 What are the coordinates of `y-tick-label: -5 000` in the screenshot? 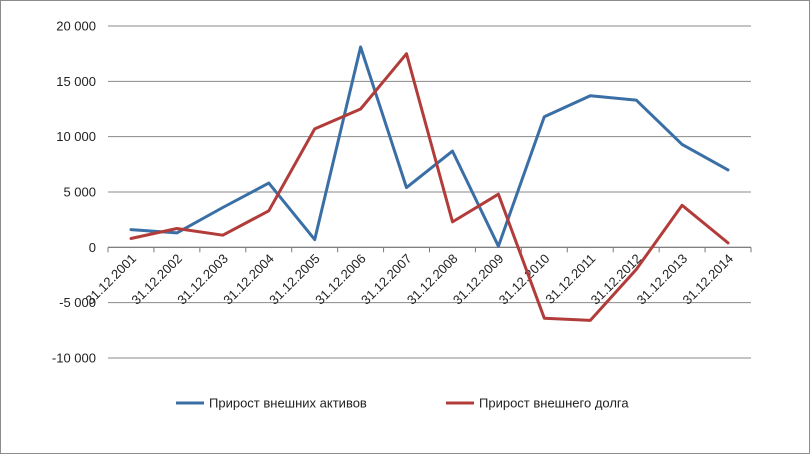 It's located at (77, 302).